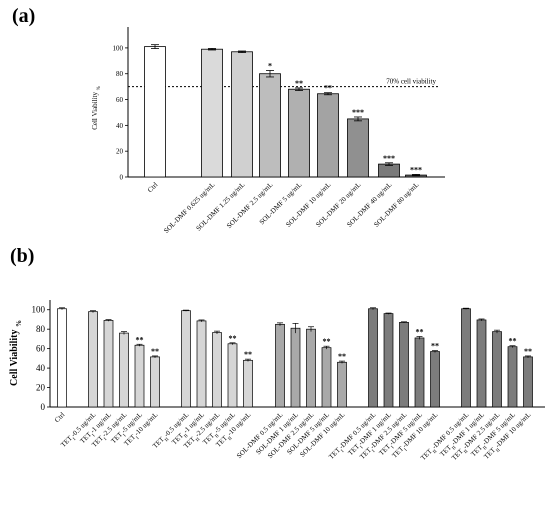 The image size is (550, 521). I want to click on y-tick-label-a: 40, so click(120, 126).